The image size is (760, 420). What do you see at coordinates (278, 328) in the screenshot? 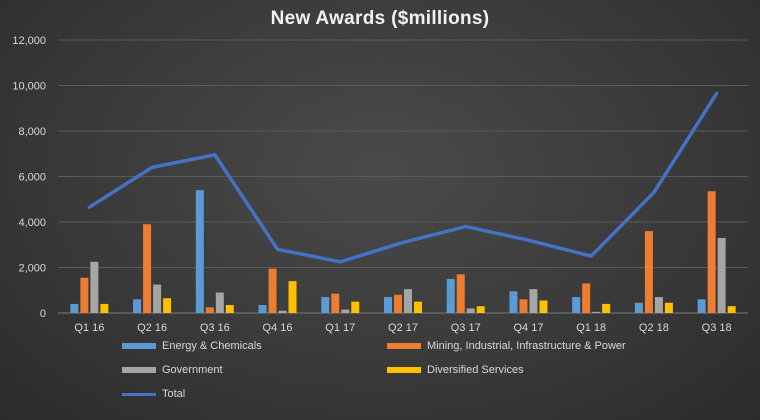
I see `x-tick-label: Q4 16` at bounding box center [278, 328].